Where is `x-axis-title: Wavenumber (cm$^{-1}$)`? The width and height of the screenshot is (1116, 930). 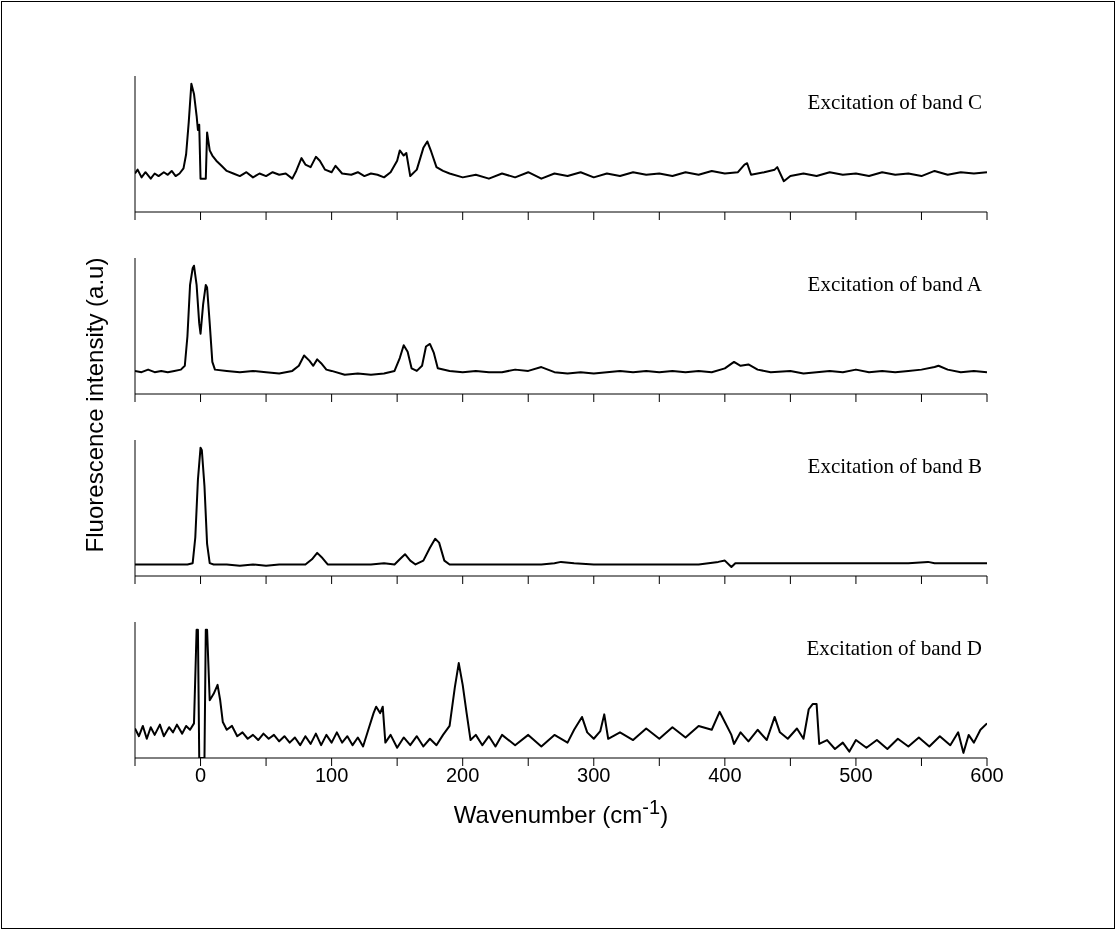 x-axis-title: Wavenumber (cm$^{-1}$) is located at coordinates (561, 812).